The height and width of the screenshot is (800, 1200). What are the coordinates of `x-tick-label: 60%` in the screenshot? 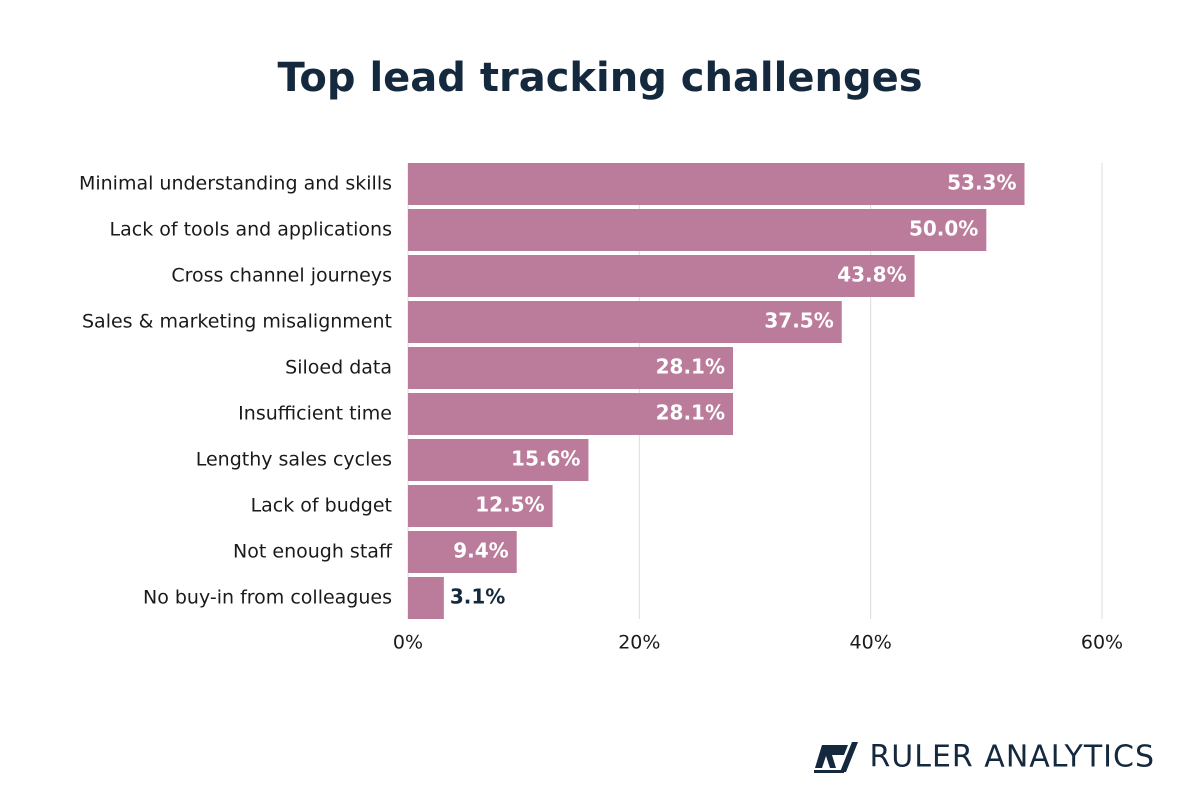 It's located at (1102, 643).